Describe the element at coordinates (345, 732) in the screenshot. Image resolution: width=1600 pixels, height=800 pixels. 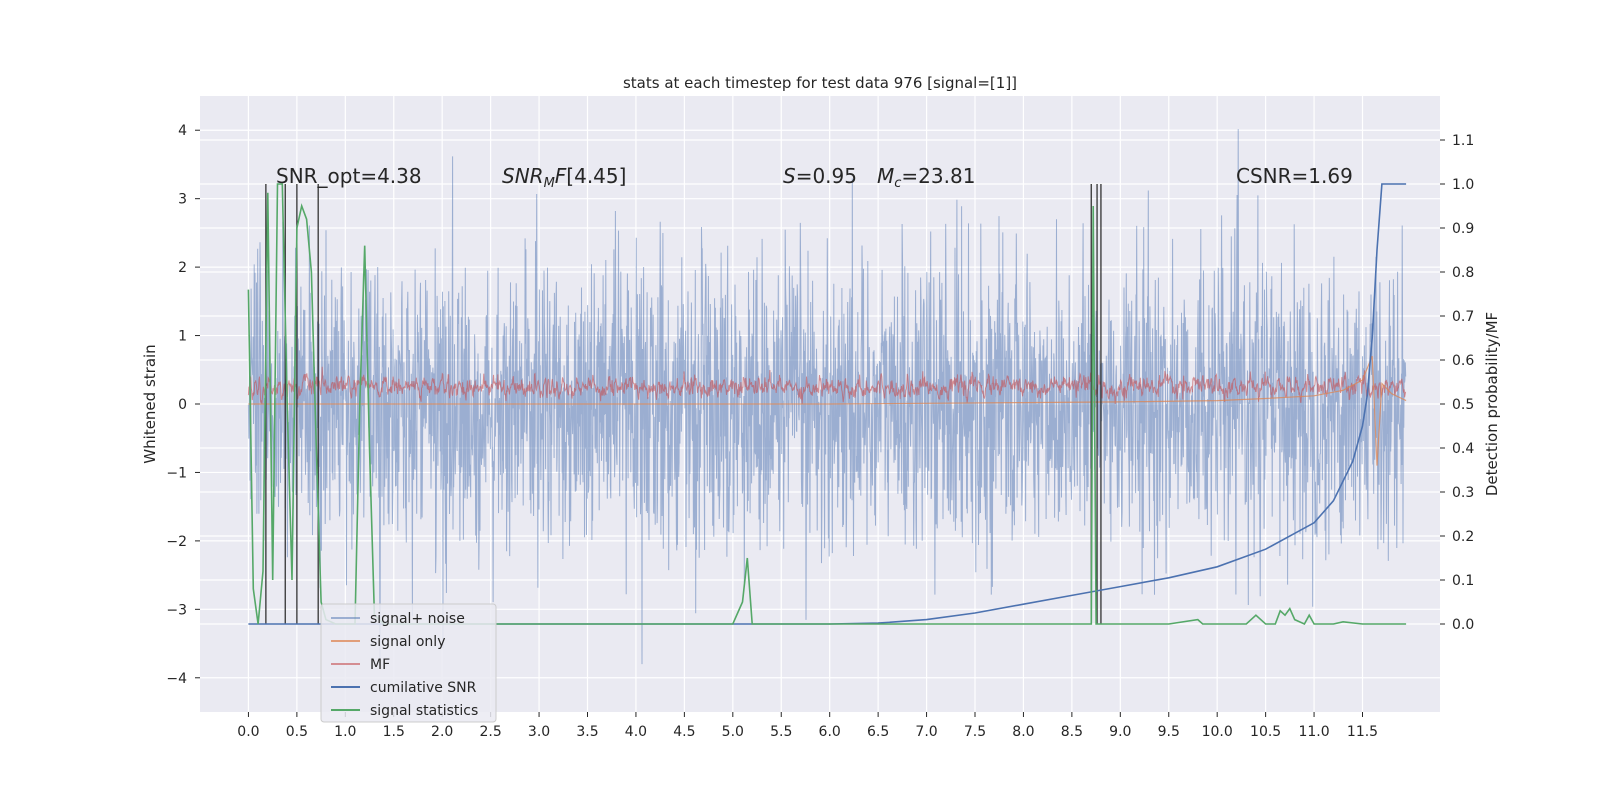
I see `x-tick-label: 1.0` at that location.